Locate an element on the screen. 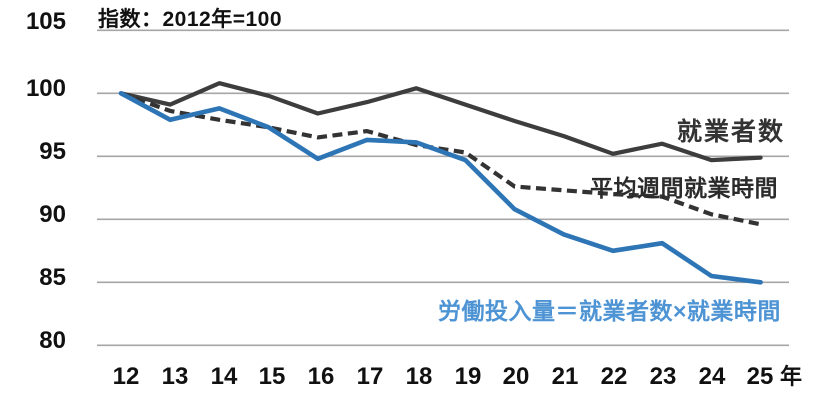 The image size is (833, 406). x-tick-14: 14 is located at coordinates (224, 376).